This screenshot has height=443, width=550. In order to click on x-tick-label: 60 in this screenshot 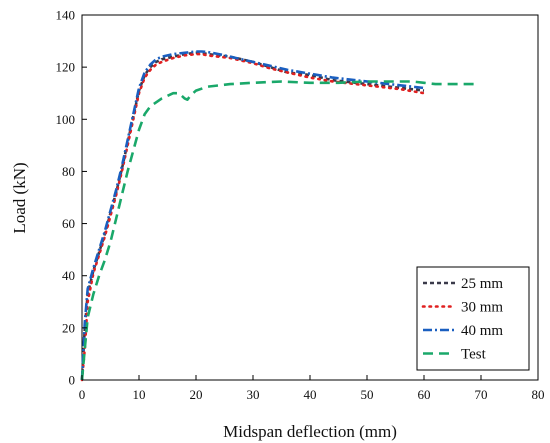, I will do `click(424, 394)`.